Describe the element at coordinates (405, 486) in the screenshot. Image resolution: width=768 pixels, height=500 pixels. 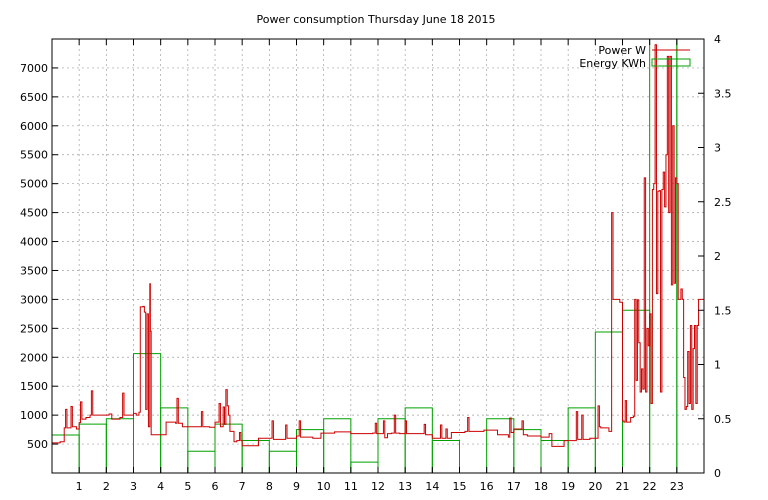
I see `x-tick-label: 13` at that location.